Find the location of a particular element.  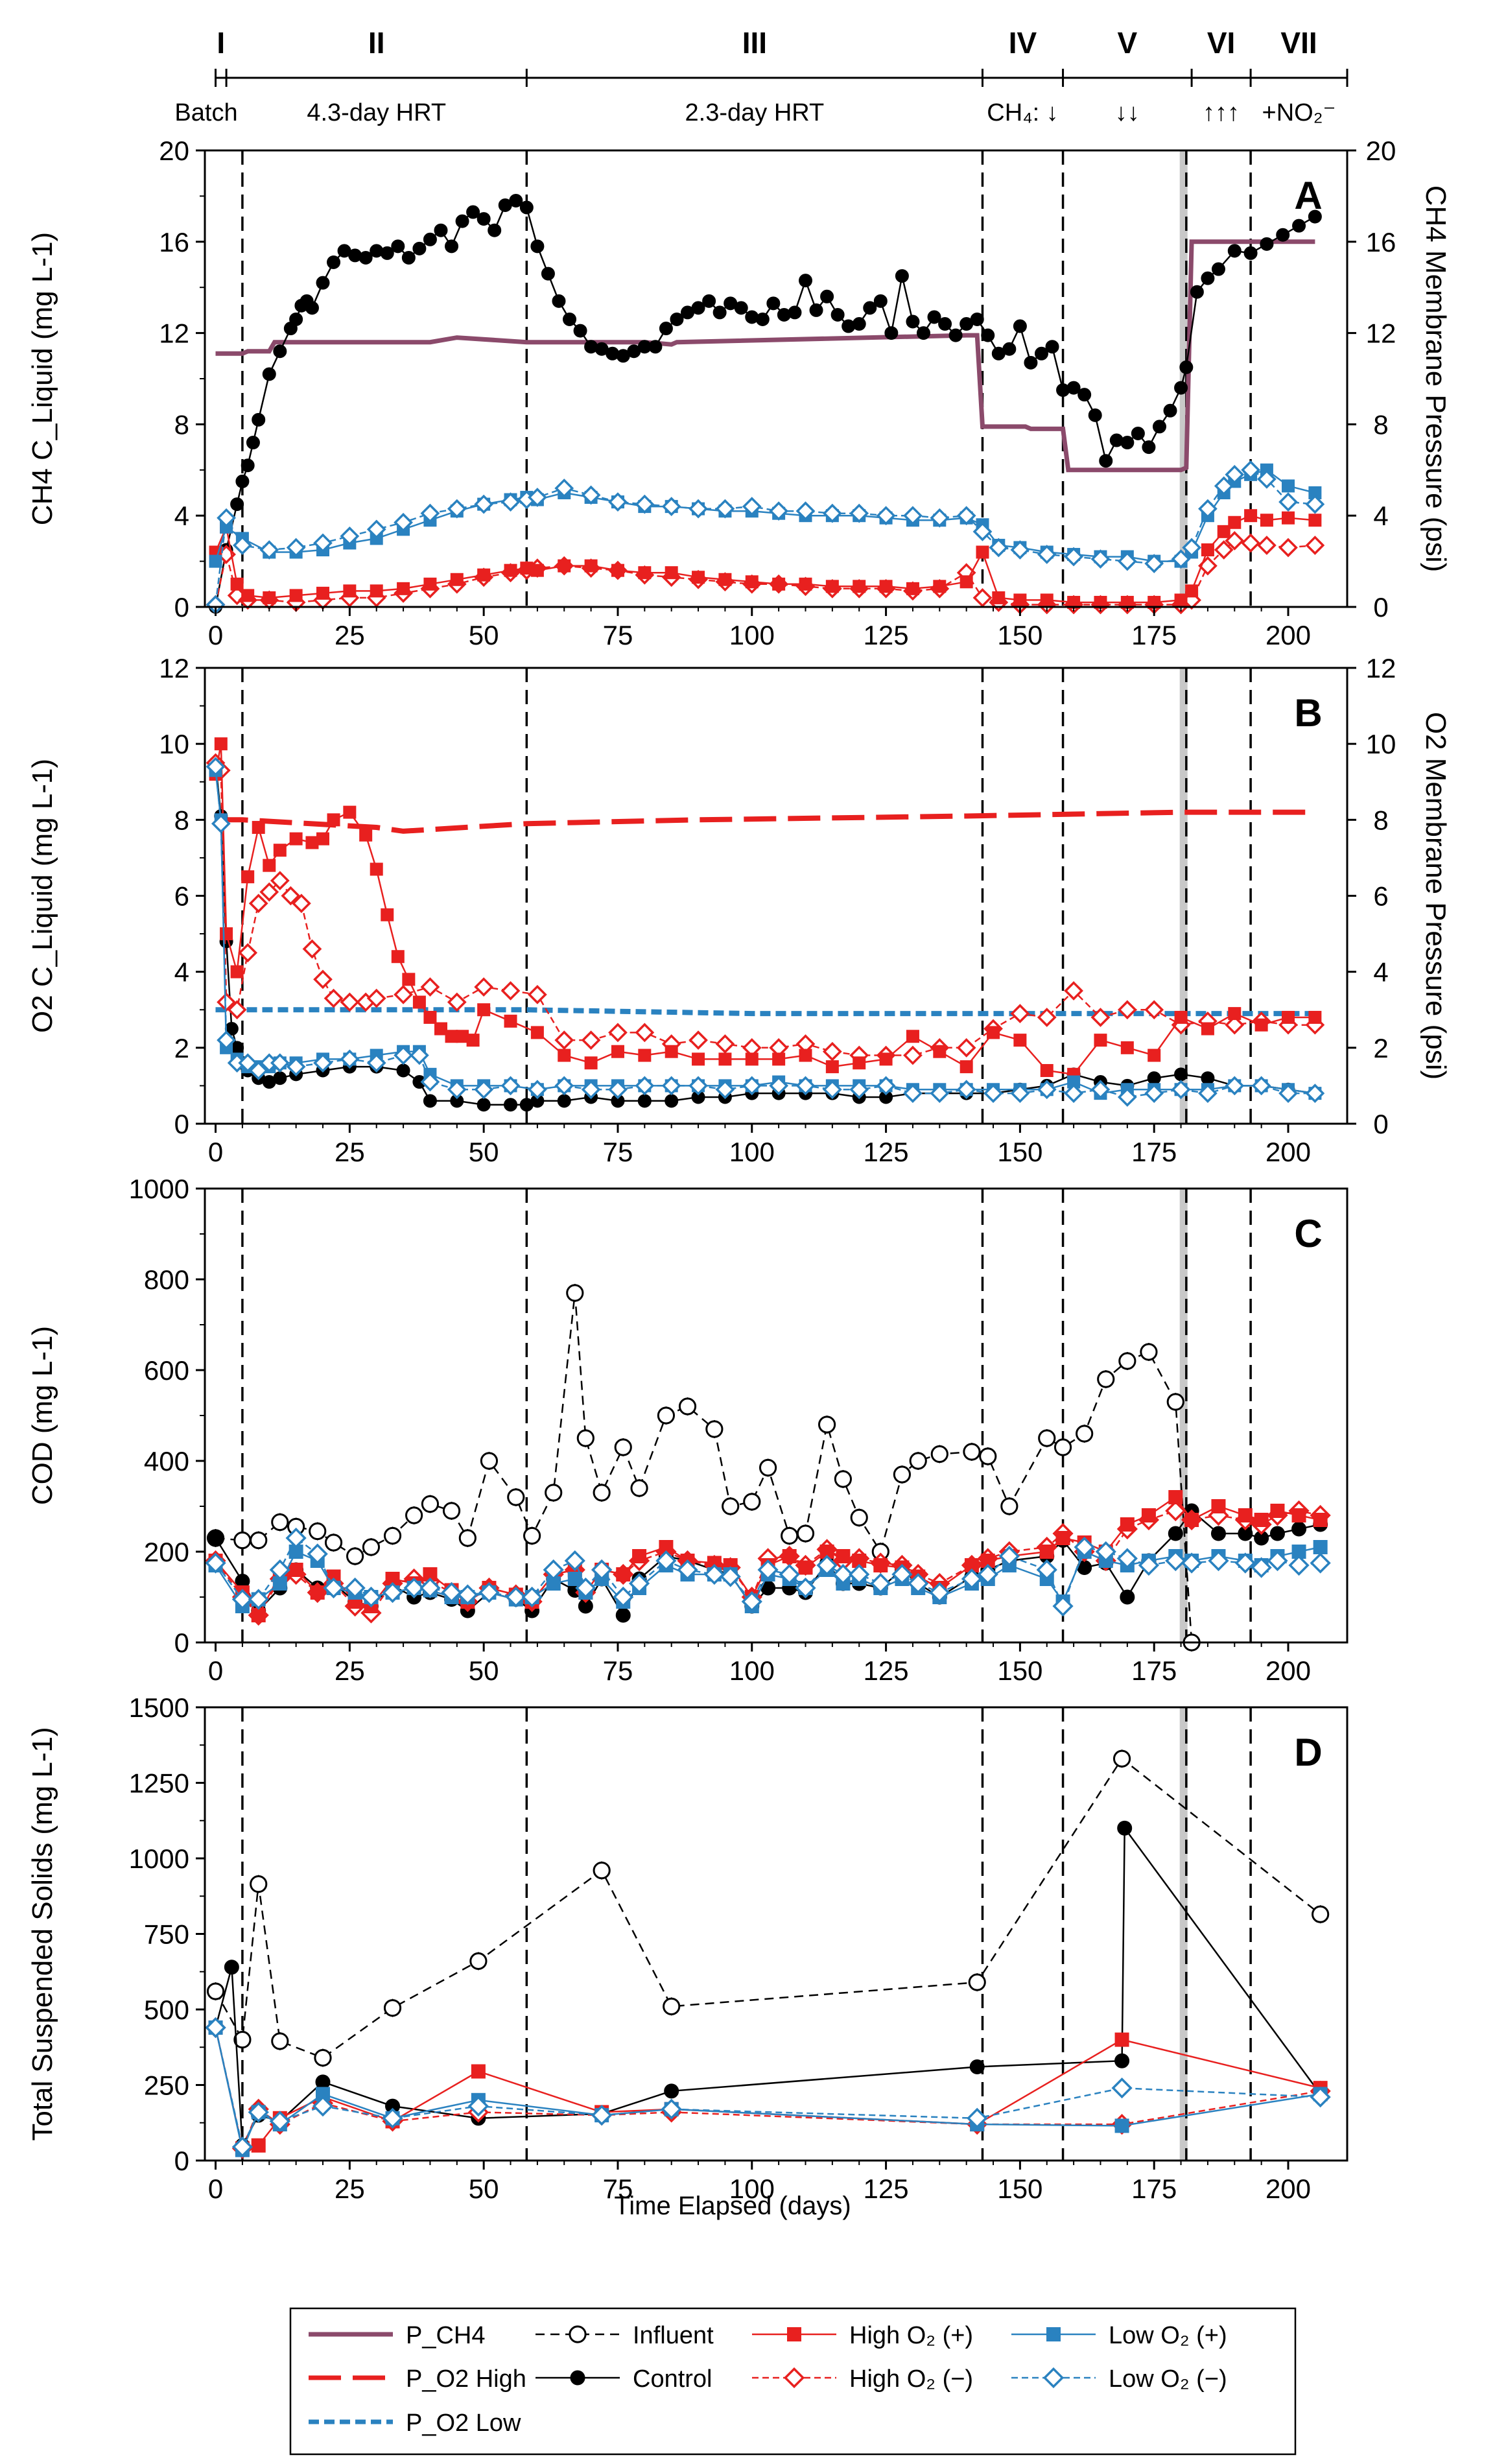

x-tick-label: 50 is located at coordinates (484, 1670).